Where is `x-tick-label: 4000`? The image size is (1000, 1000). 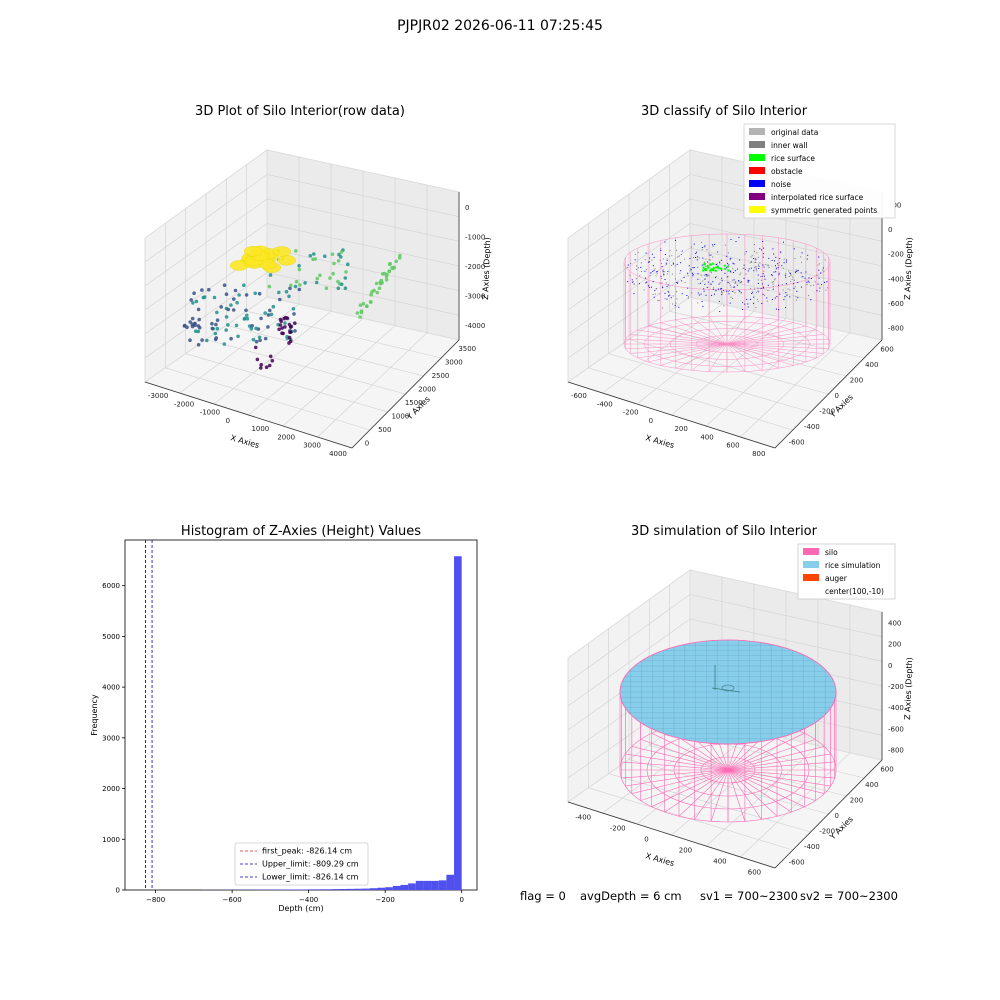
x-tick-label: 4000 is located at coordinates (338, 454).